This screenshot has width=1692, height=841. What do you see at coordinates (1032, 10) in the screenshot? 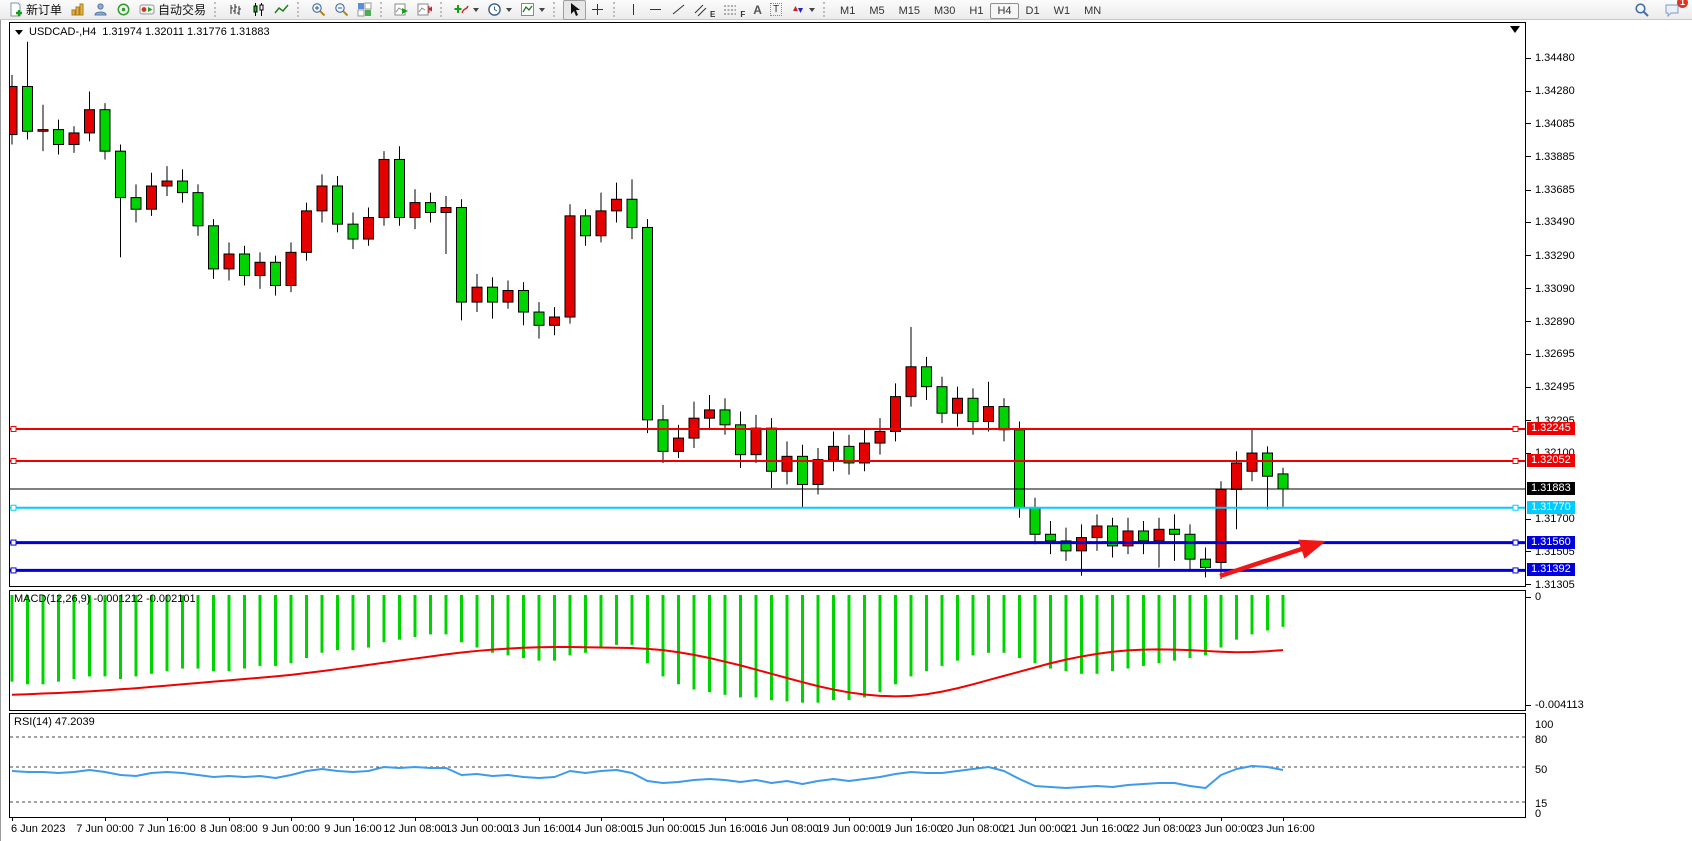
I see `timeframe-d1-button: D1` at bounding box center [1032, 10].